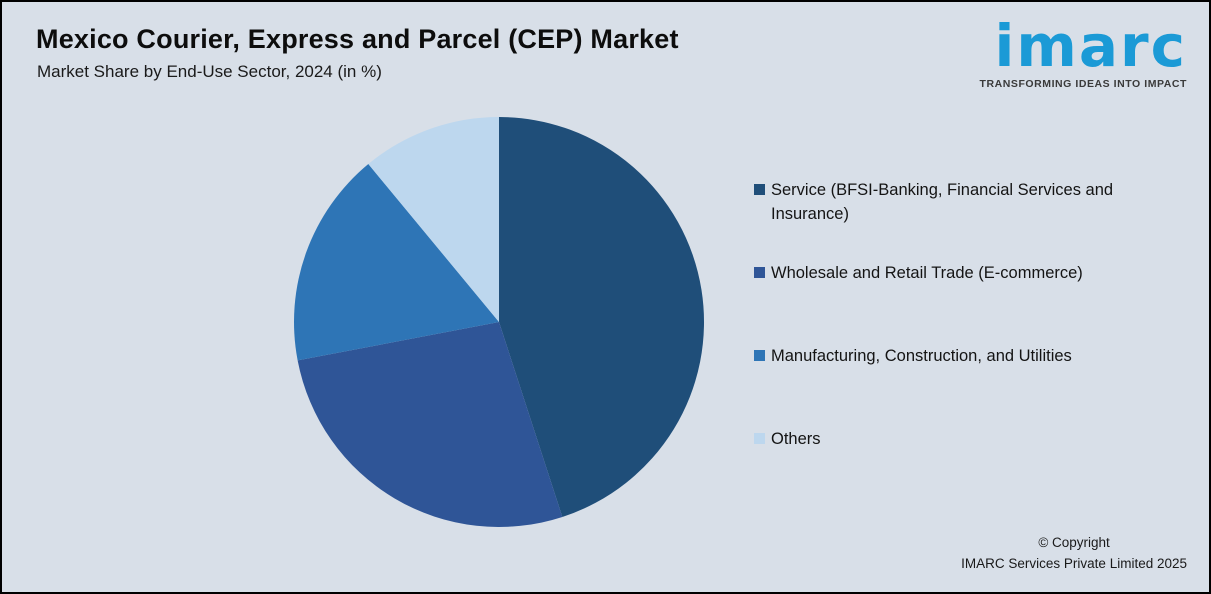  What do you see at coordinates (1090, 46) in the screenshot?
I see `imarc-logo: imarc` at bounding box center [1090, 46].